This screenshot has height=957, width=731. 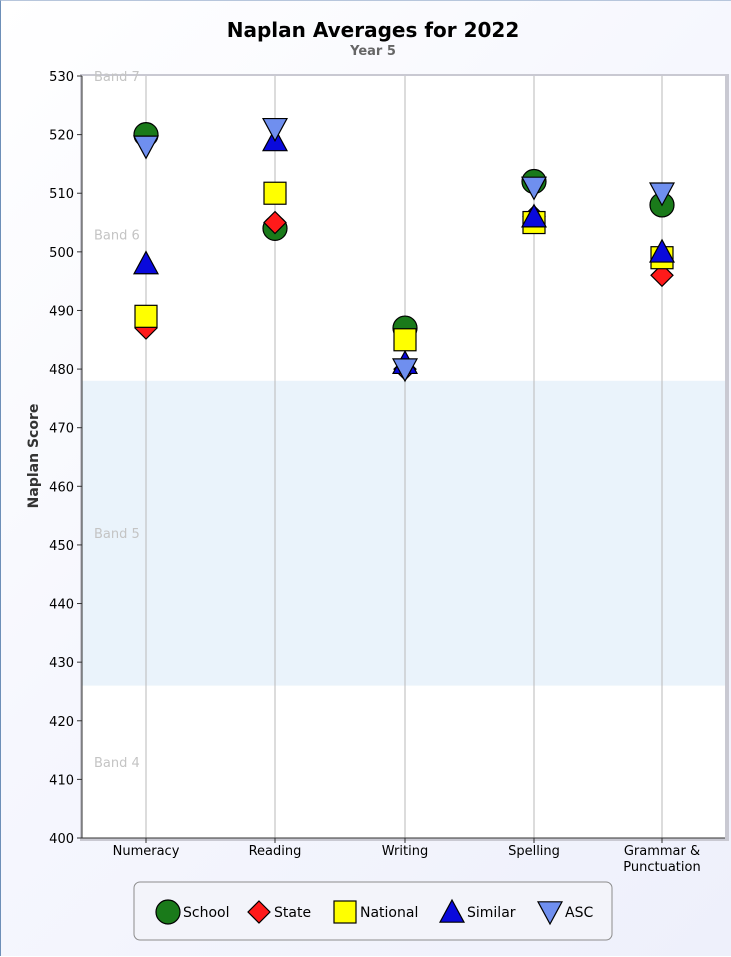 What do you see at coordinates (168, 912) in the screenshot?
I see `legend-school-icon` at bounding box center [168, 912].